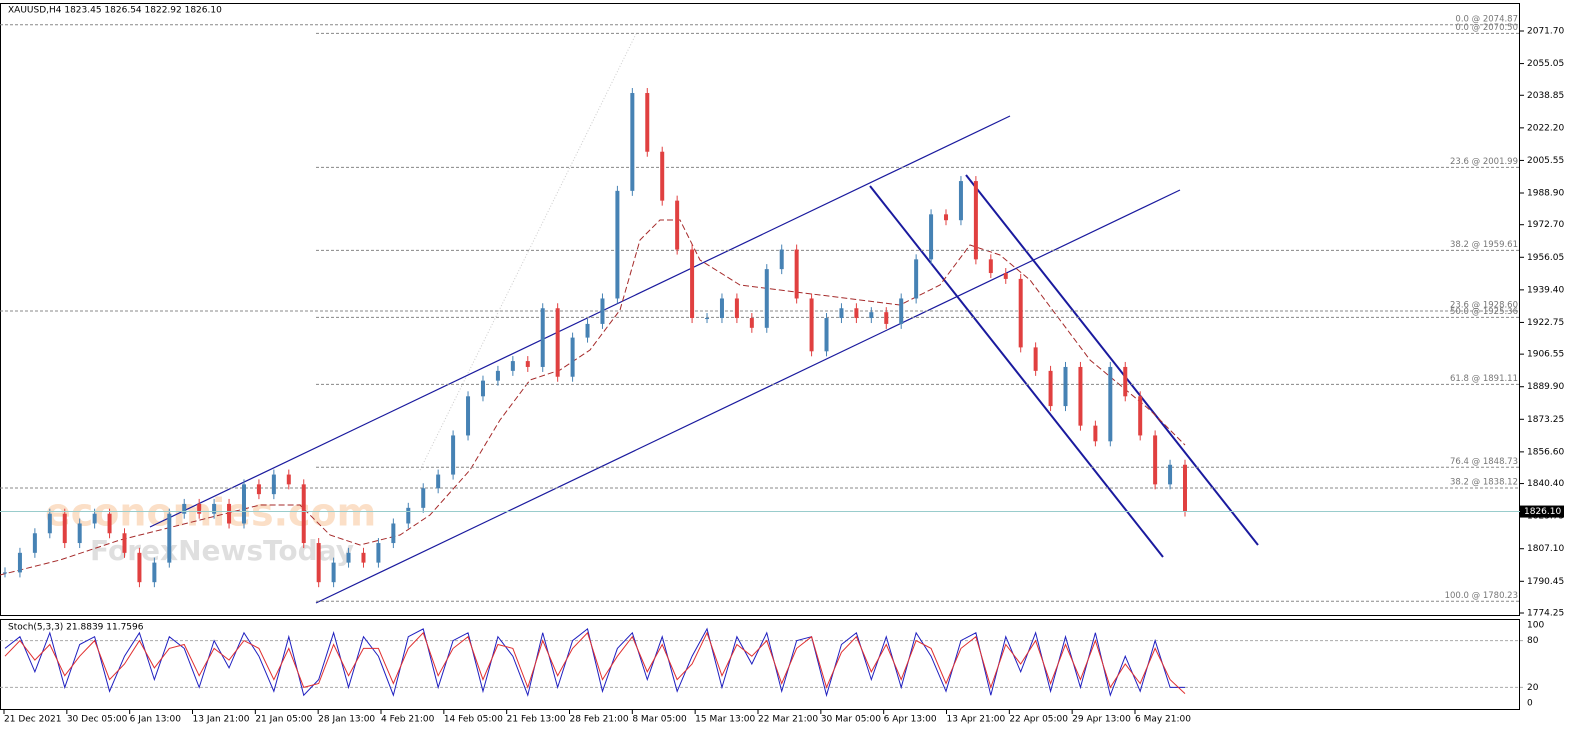 This screenshot has height=743, width=1596. Describe the element at coordinates (1545, 355) in the screenshot. I see `y-tick-label: 1906.55` at that location.